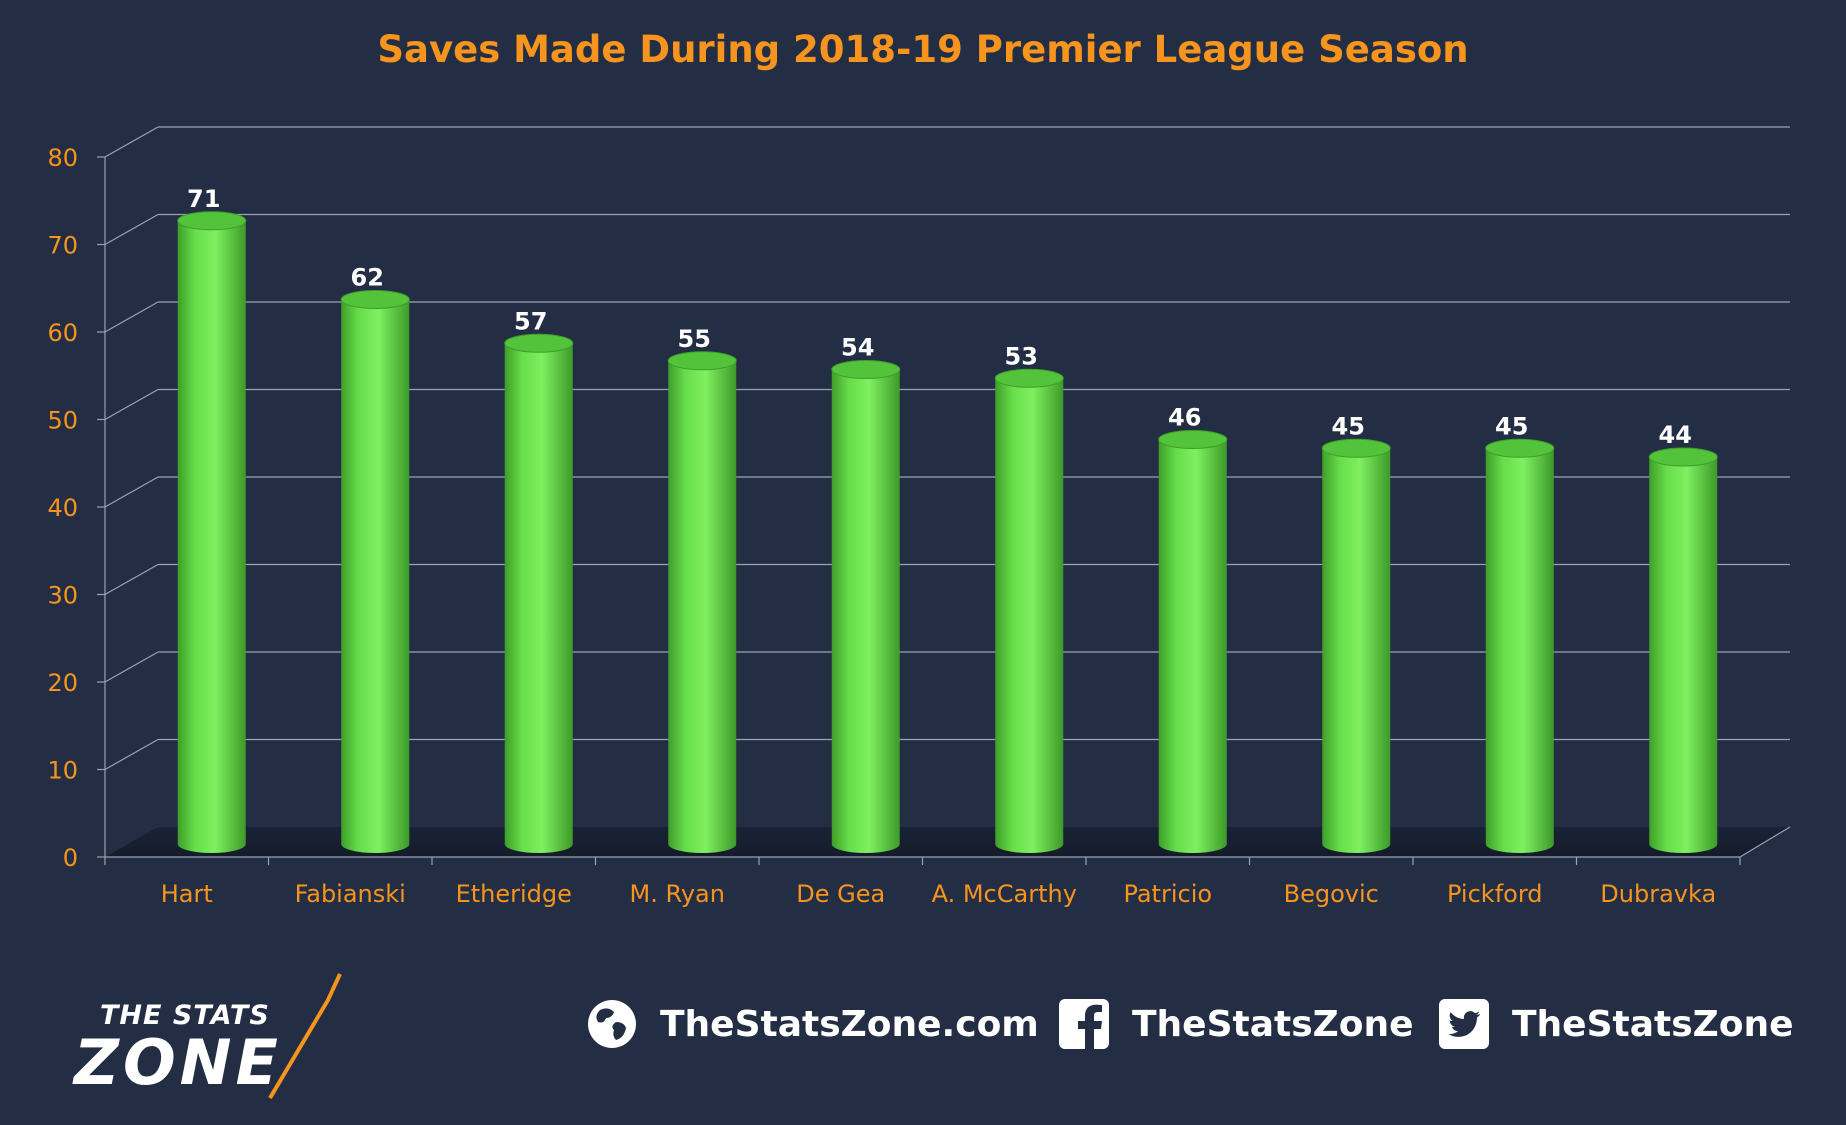 This screenshot has height=1125, width=1846. Describe the element at coordinates (367, 278) in the screenshot. I see `data-label: 62` at that location.